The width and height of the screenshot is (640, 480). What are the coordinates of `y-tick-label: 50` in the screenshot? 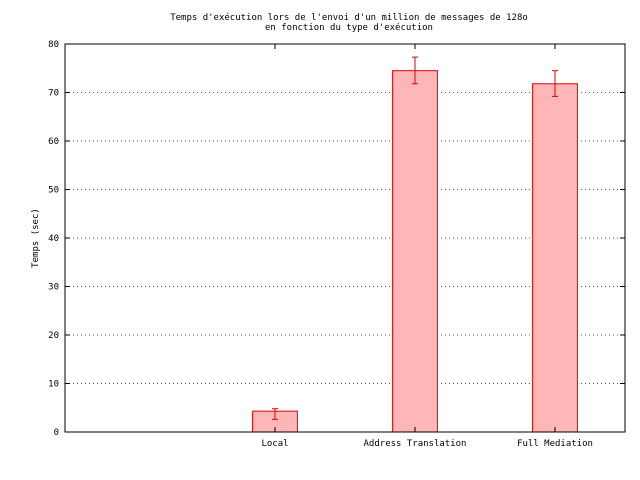 It's located at (53, 191).